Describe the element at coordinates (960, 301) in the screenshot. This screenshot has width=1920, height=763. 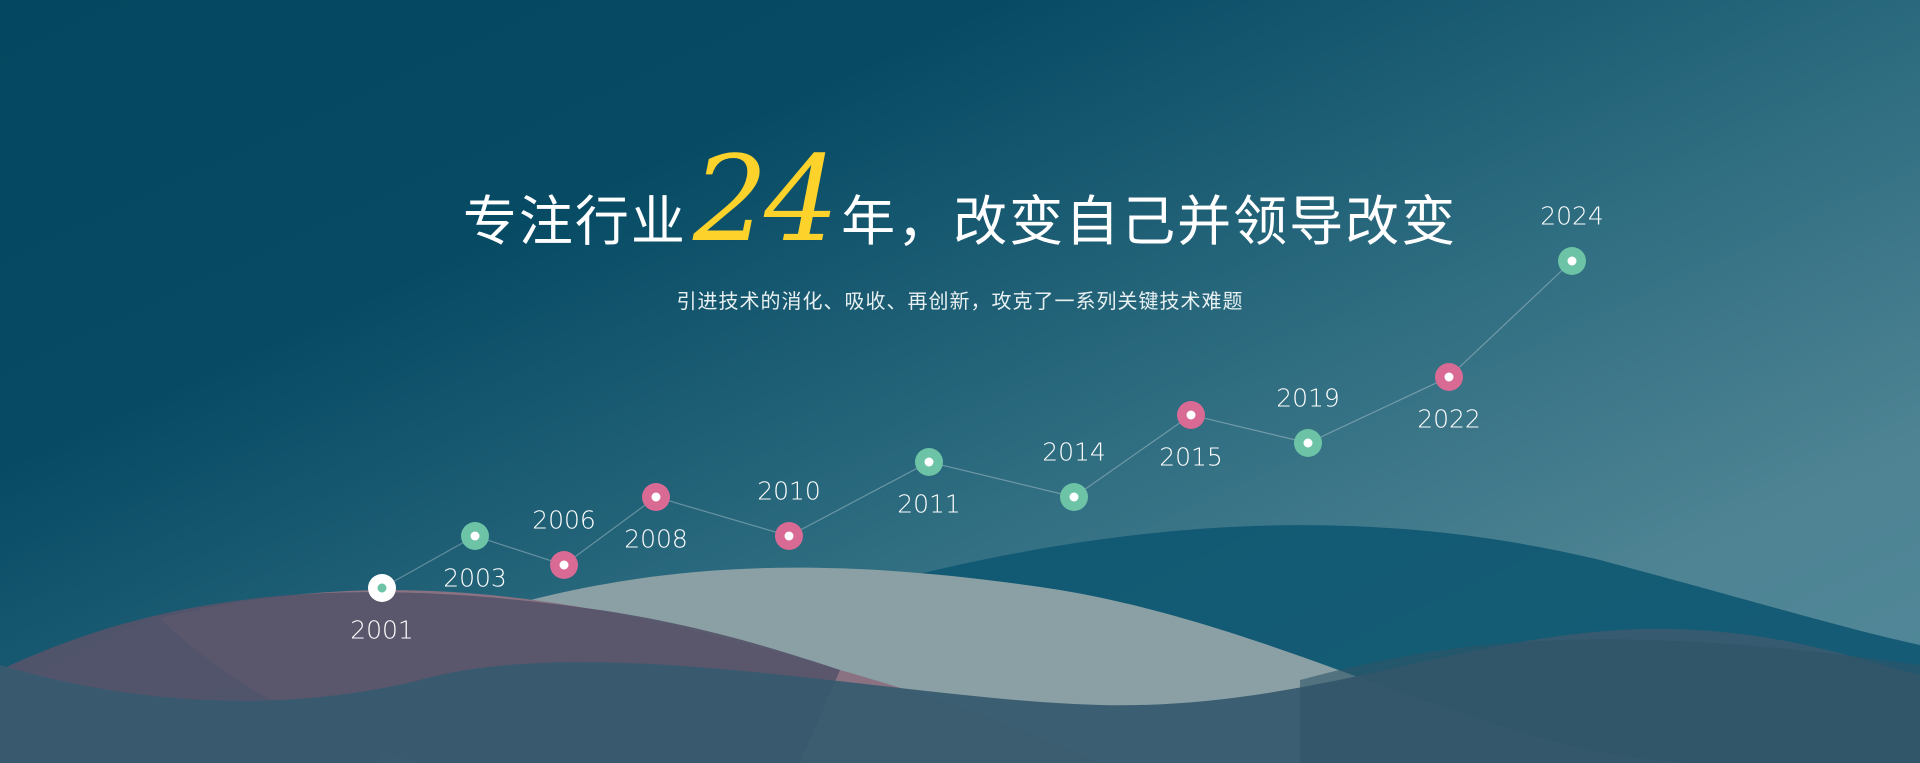
I see `subtitle: 引进技术的消化、吸收、再创新，攻克了一系列关键技术难题` at that location.